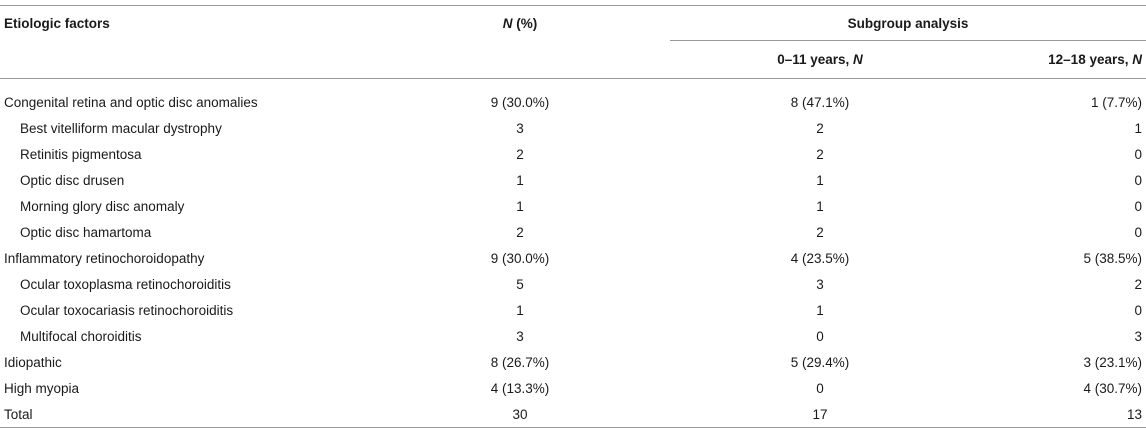 Image resolution: width=1146 pixels, height=447 pixels. I want to click on age-0-11-n: N, so click(858, 59).